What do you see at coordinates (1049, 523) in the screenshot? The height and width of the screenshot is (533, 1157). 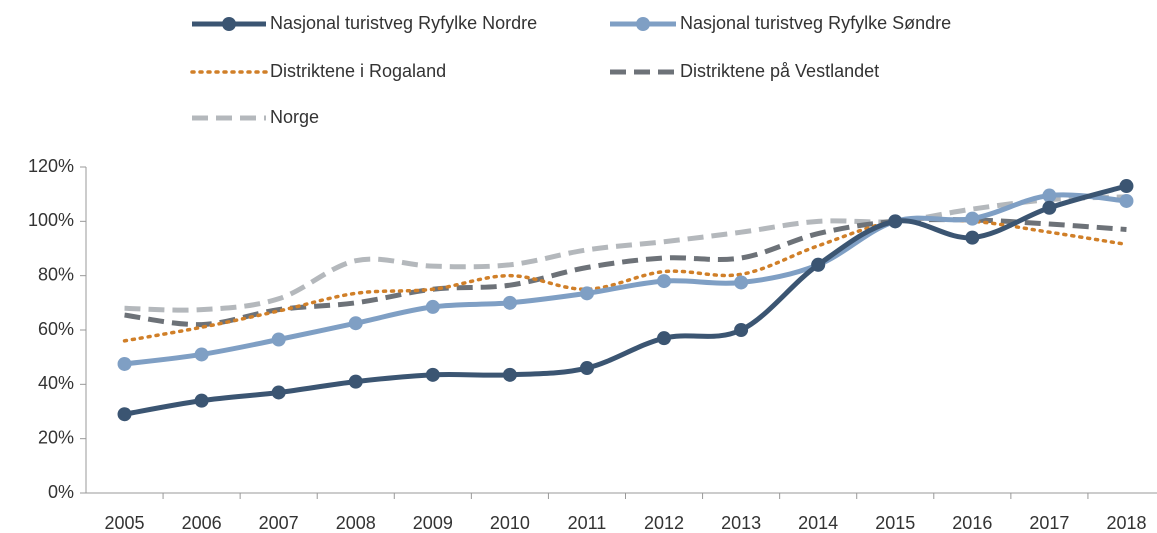 I see `x-tick-label: 2017` at bounding box center [1049, 523].